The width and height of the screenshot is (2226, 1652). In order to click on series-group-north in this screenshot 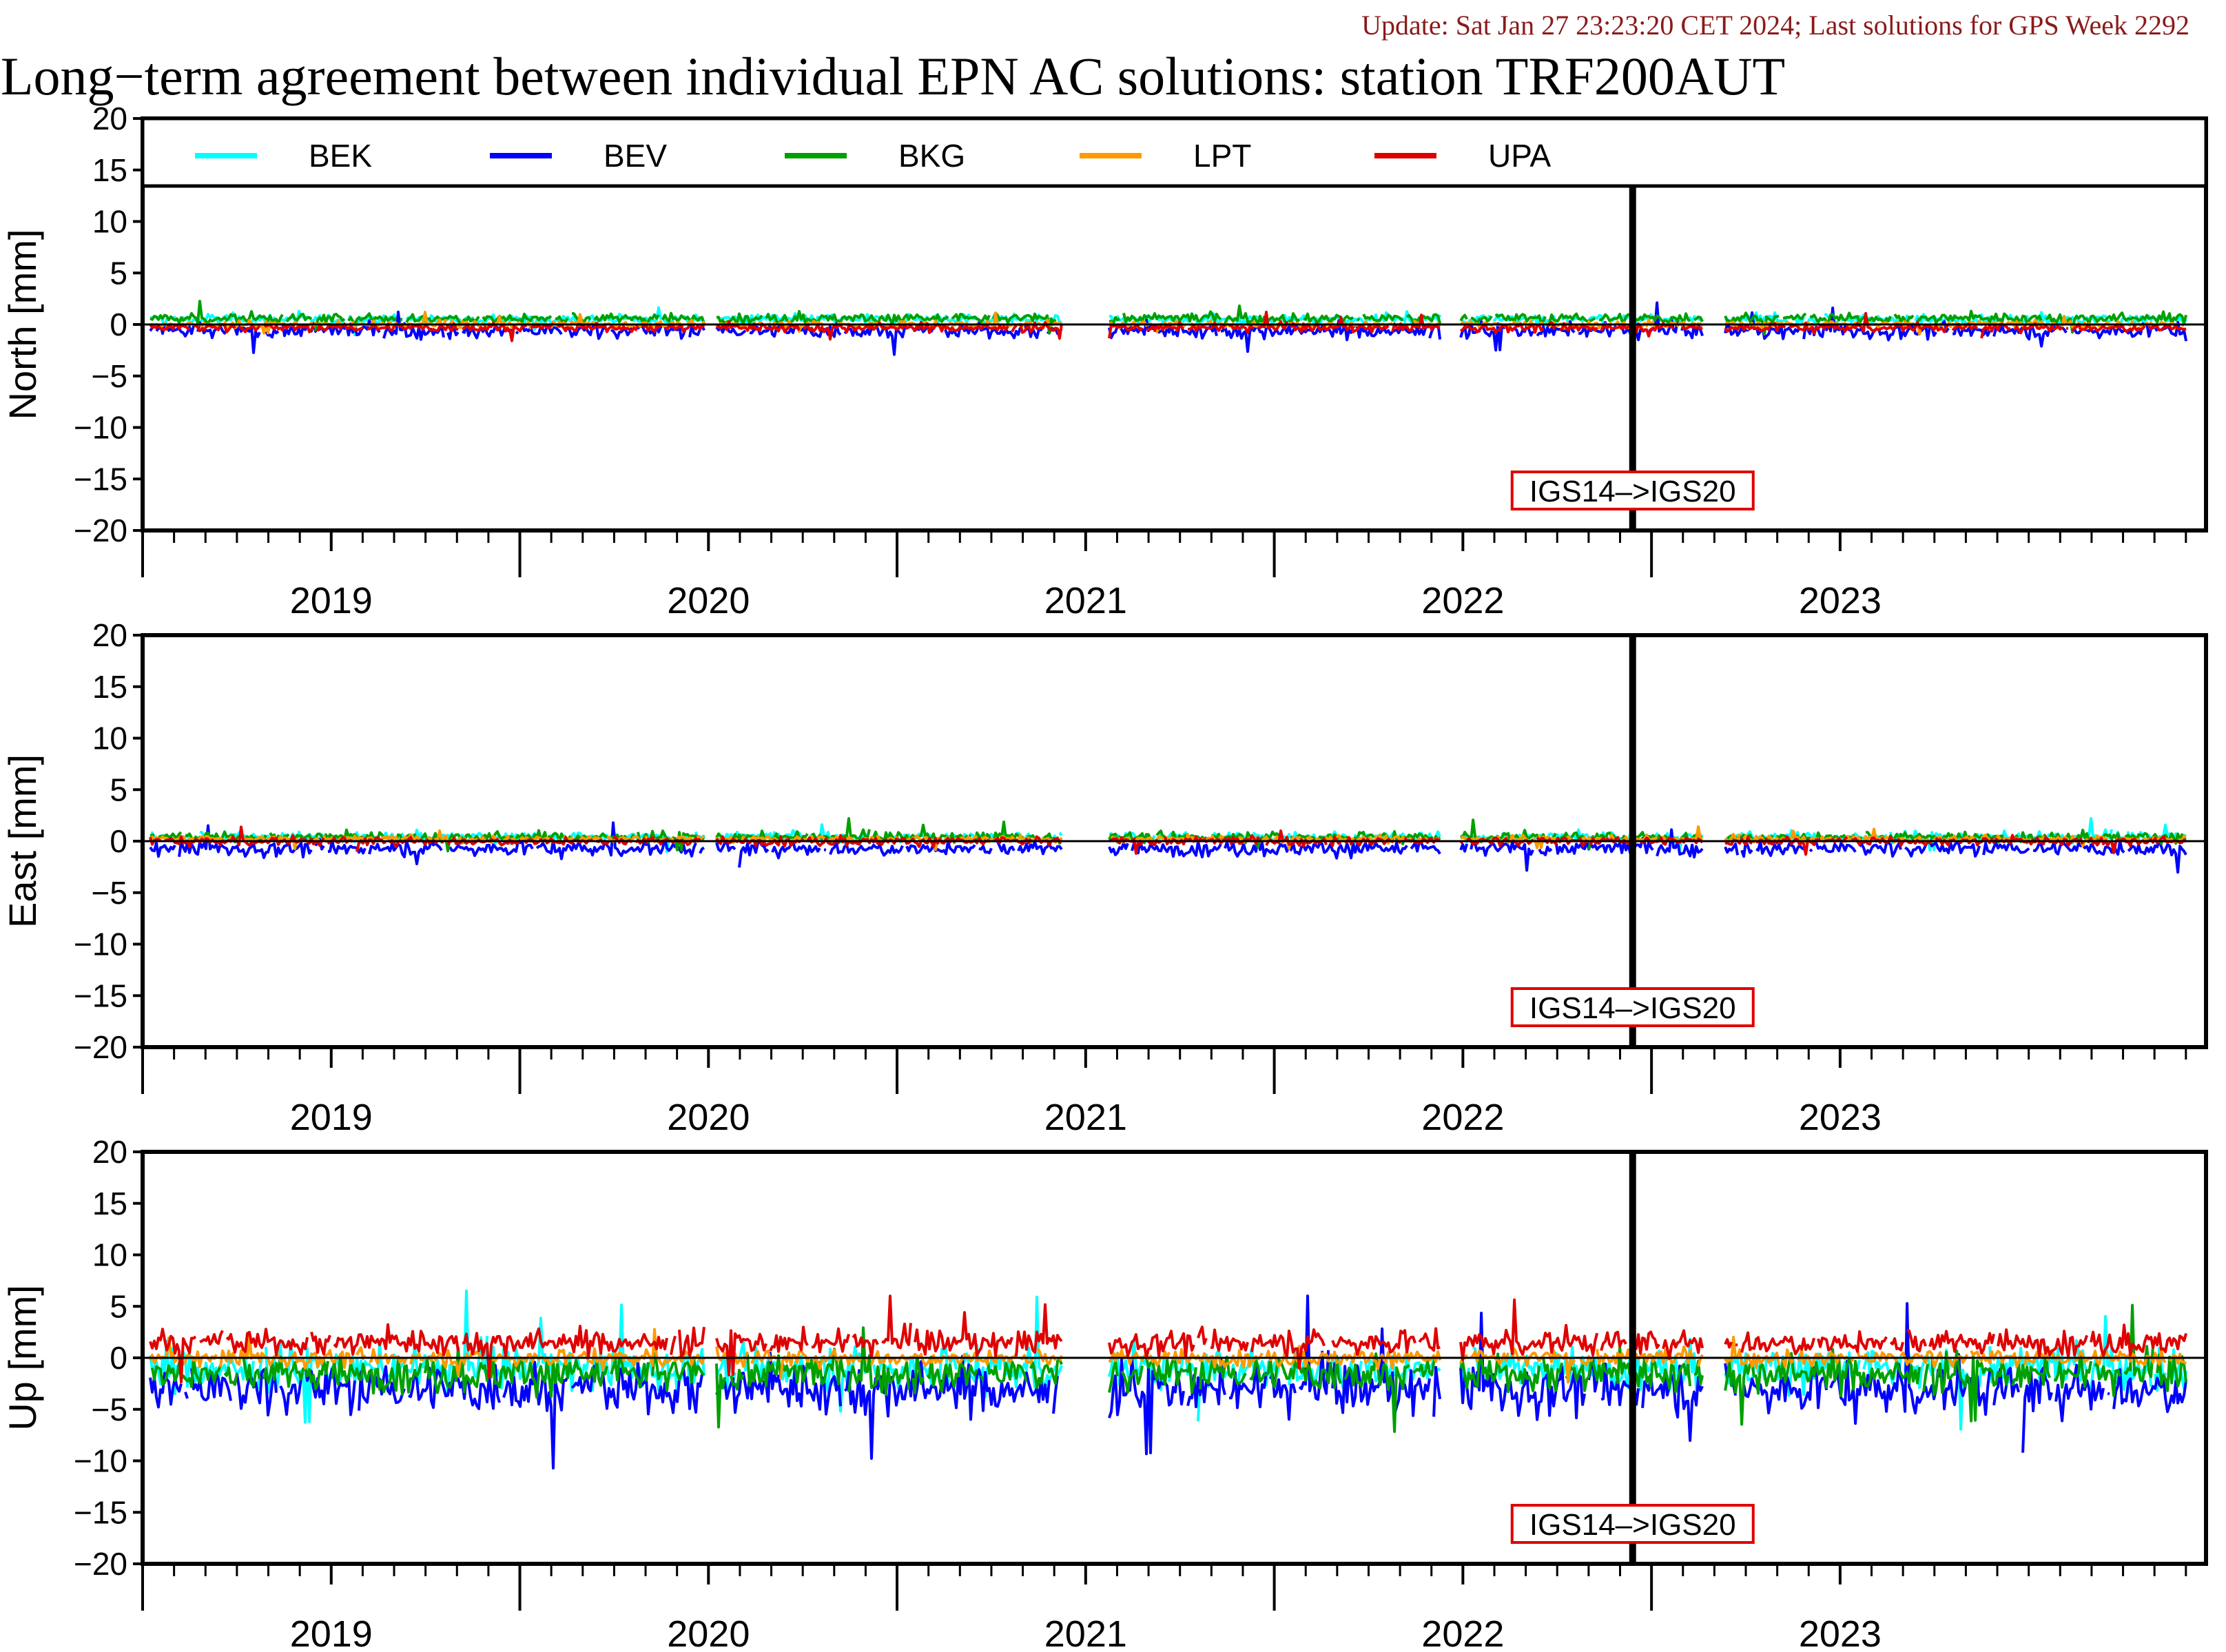, I will do `click(1168, 328)`.